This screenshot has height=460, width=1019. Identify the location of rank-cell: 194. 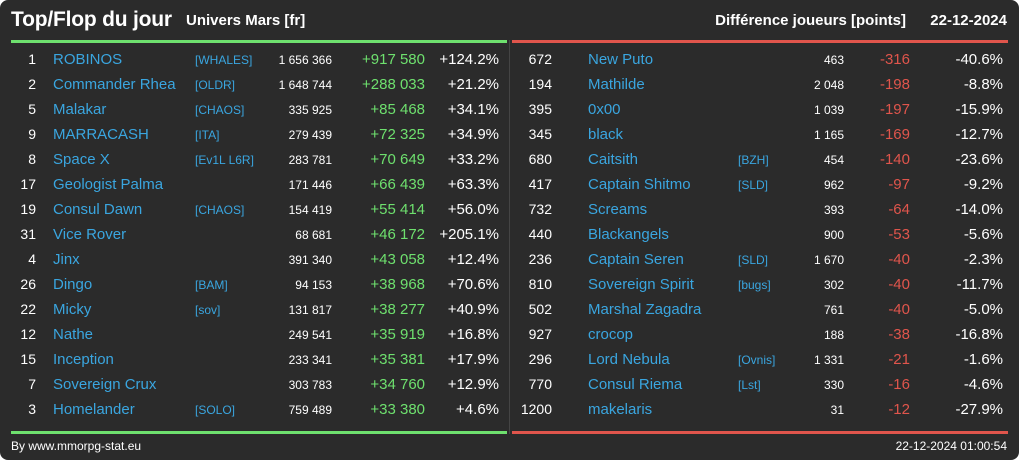
(540, 84).